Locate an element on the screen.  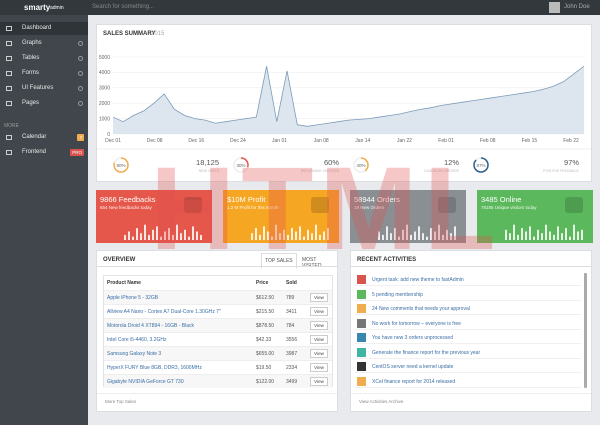
activity-item: CentOS server need a kernel update is located at coordinates (468, 366).